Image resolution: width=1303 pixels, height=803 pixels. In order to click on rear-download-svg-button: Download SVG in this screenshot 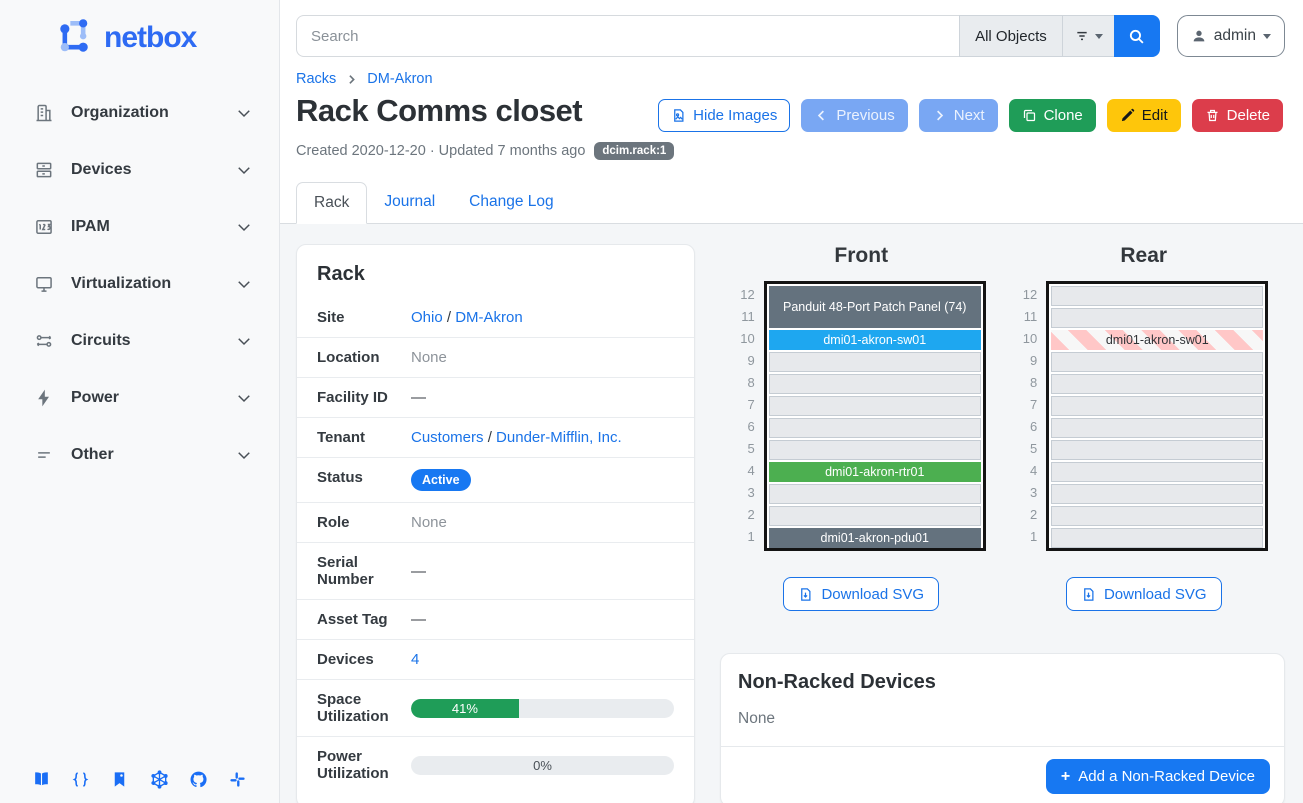, I will do `click(1143, 594)`.